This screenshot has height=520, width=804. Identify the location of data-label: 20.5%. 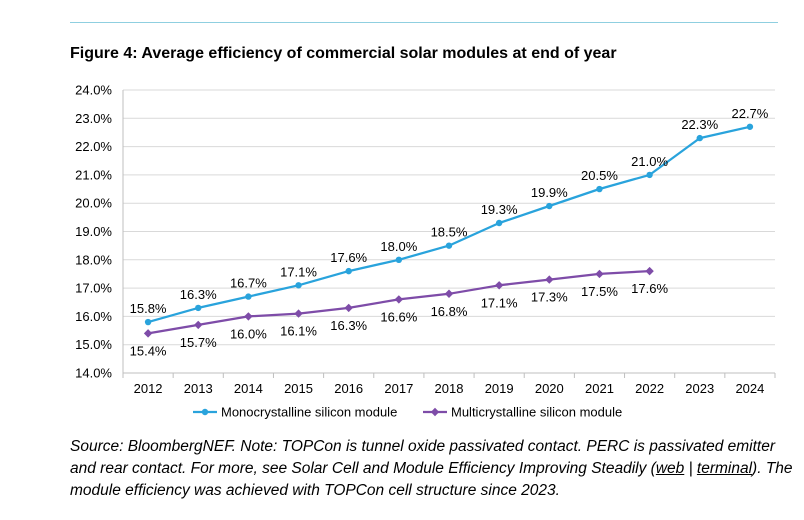
(599, 175).